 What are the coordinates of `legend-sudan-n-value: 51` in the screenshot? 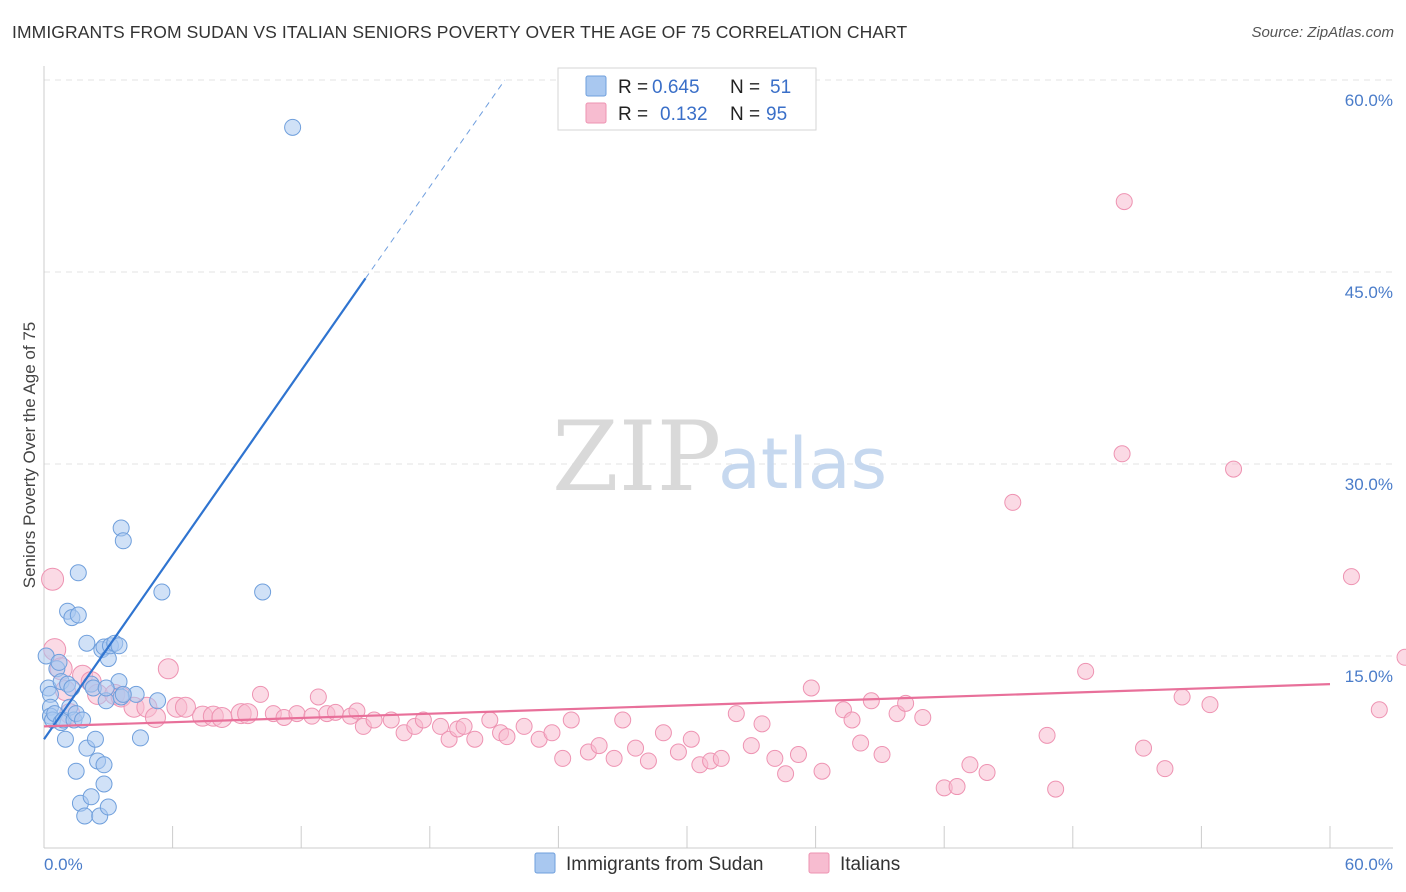 It's located at (780, 87).